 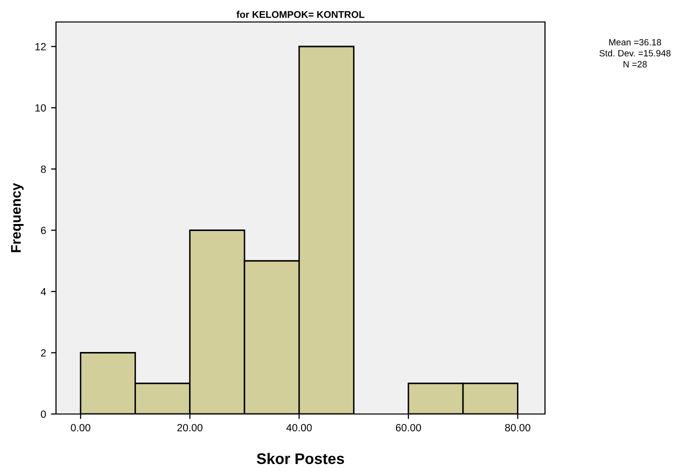 What do you see at coordinates (17, 217) in the screenshot?
I see `y-axis-title: Frequency` at bounding box center [17, 217].